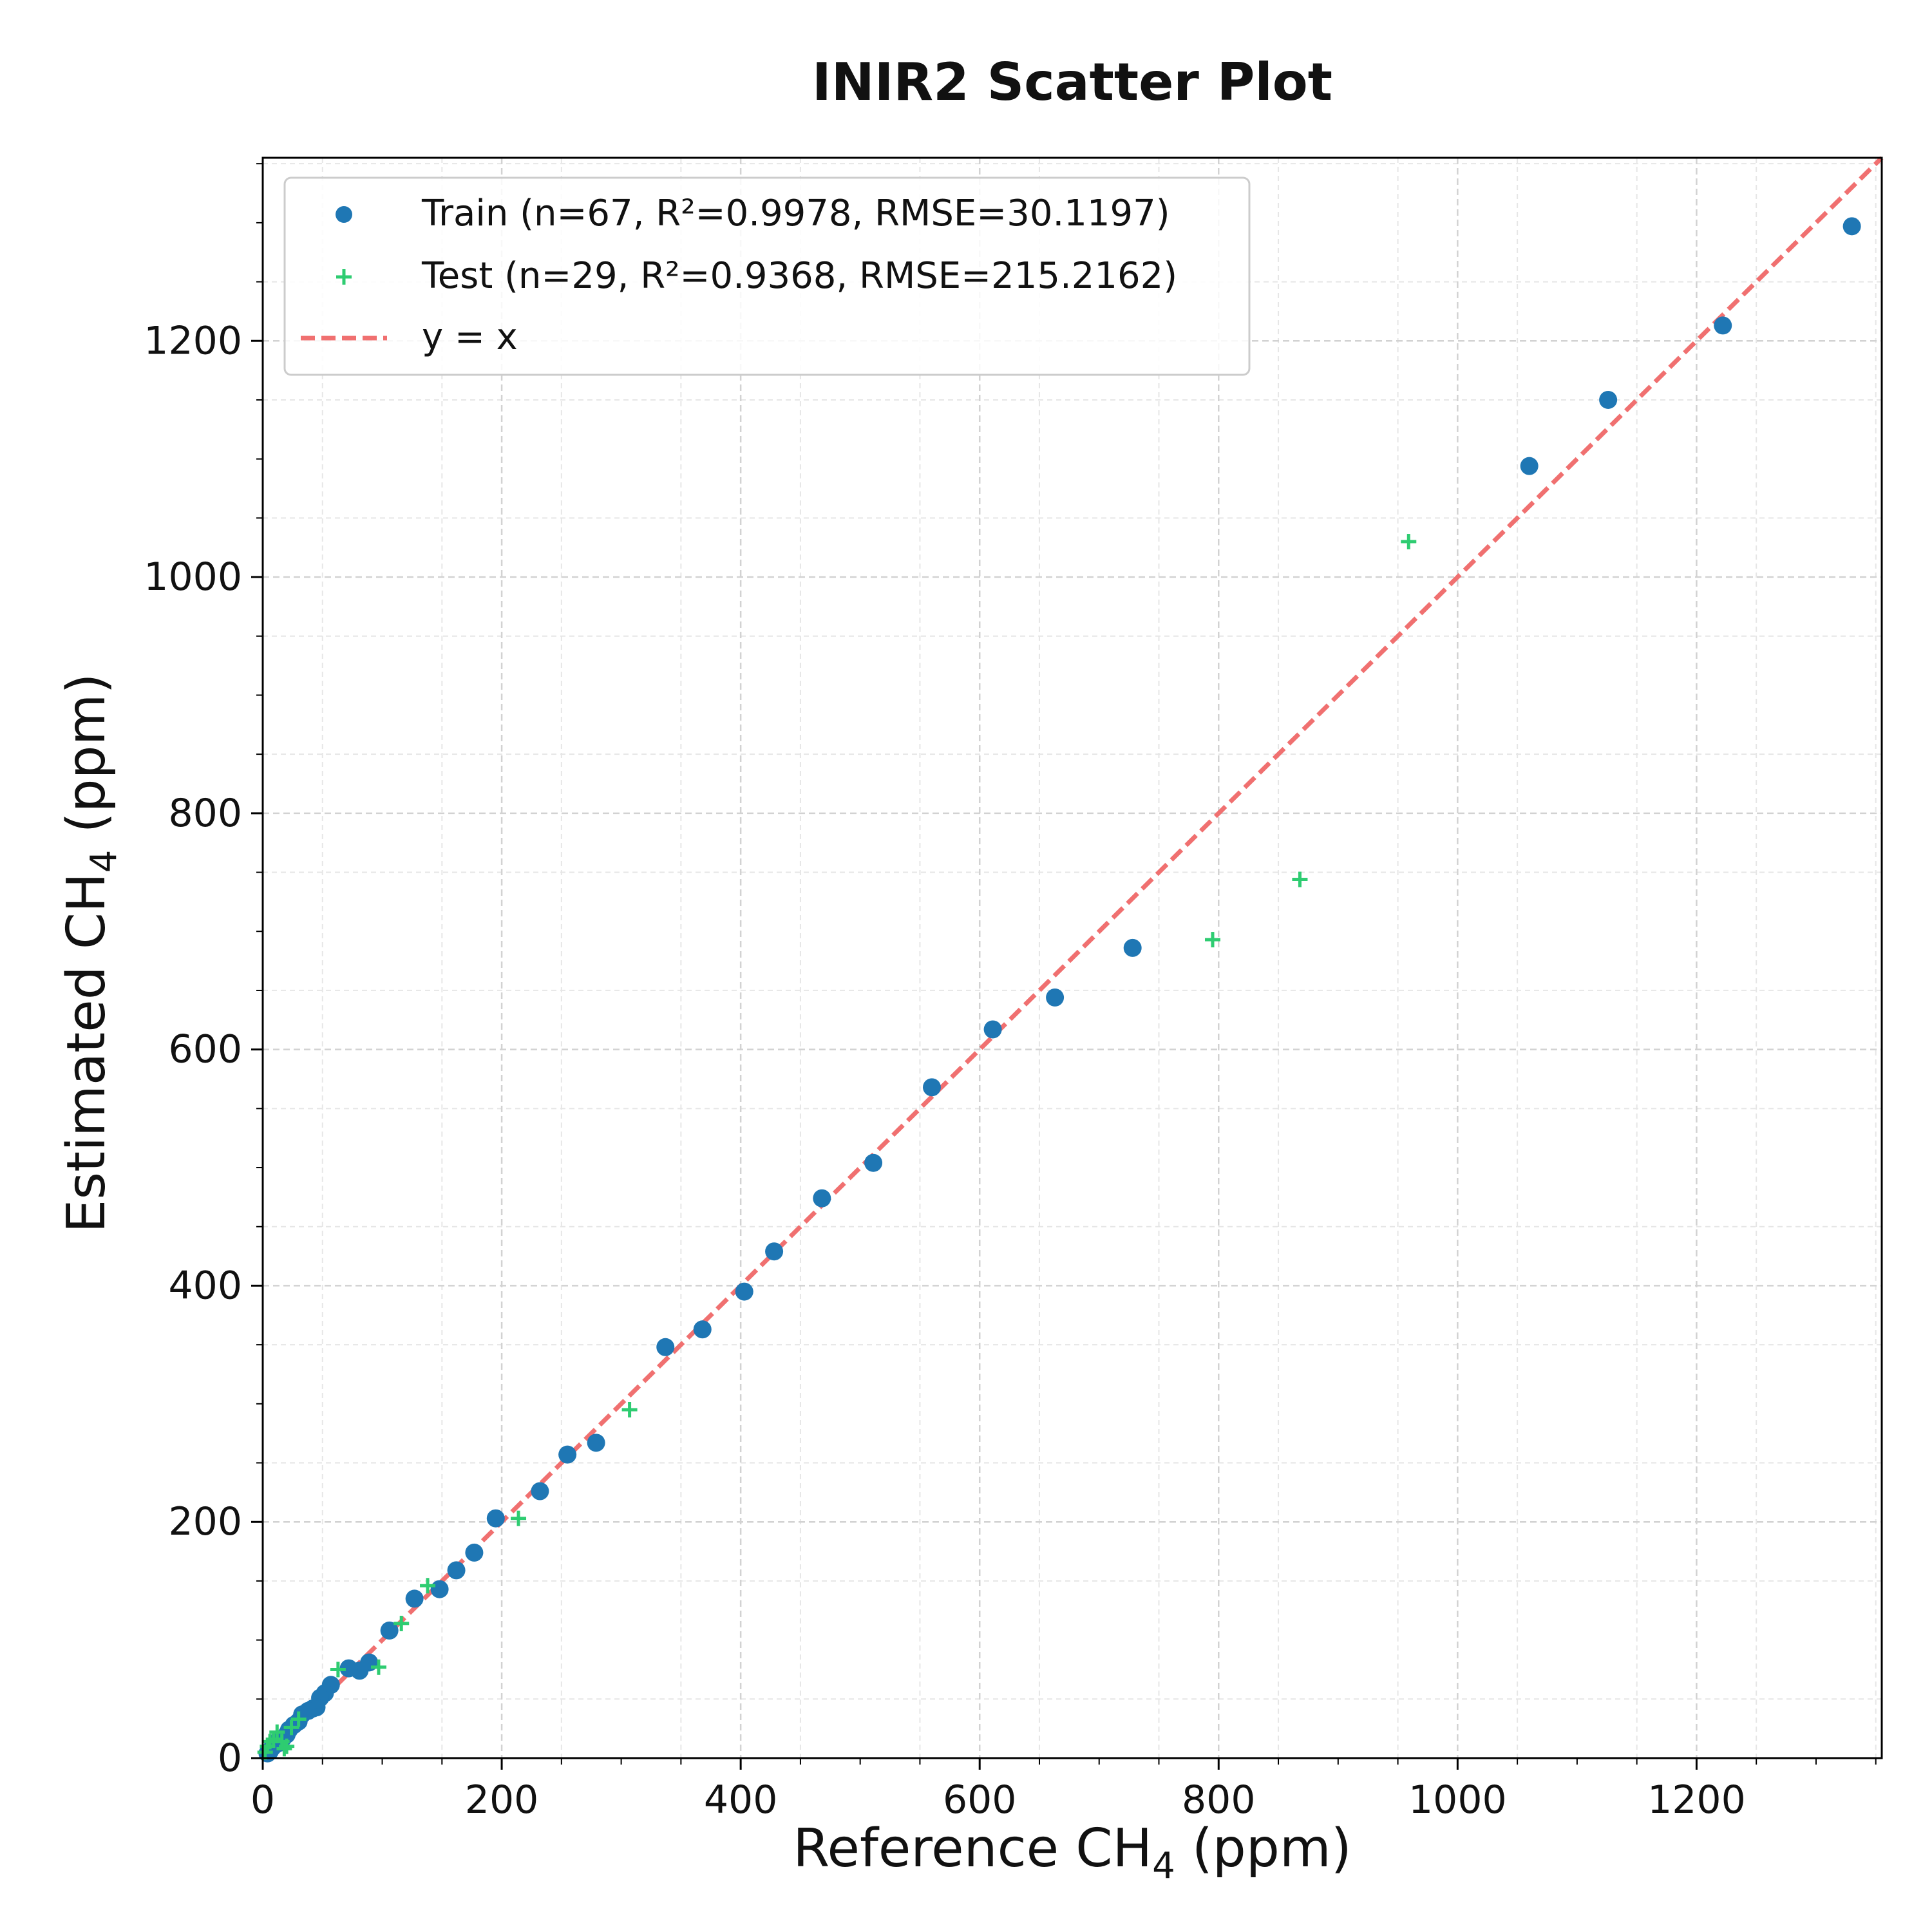 Image resolution: width=1932 pixels, height=1932 pixels. I want to click on x-tick-label: 0, so click(263, 1800).